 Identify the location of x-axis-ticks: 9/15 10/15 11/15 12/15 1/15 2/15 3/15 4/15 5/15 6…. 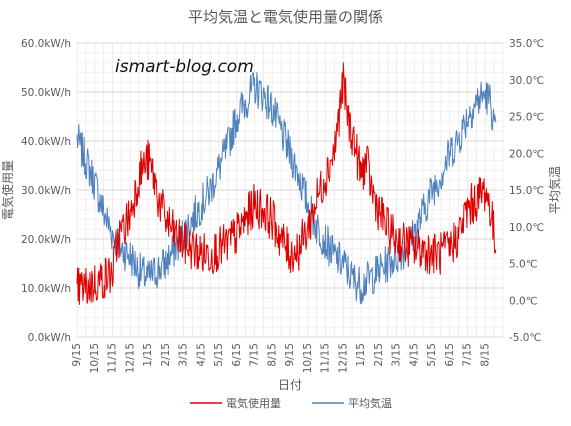
(281, 358).